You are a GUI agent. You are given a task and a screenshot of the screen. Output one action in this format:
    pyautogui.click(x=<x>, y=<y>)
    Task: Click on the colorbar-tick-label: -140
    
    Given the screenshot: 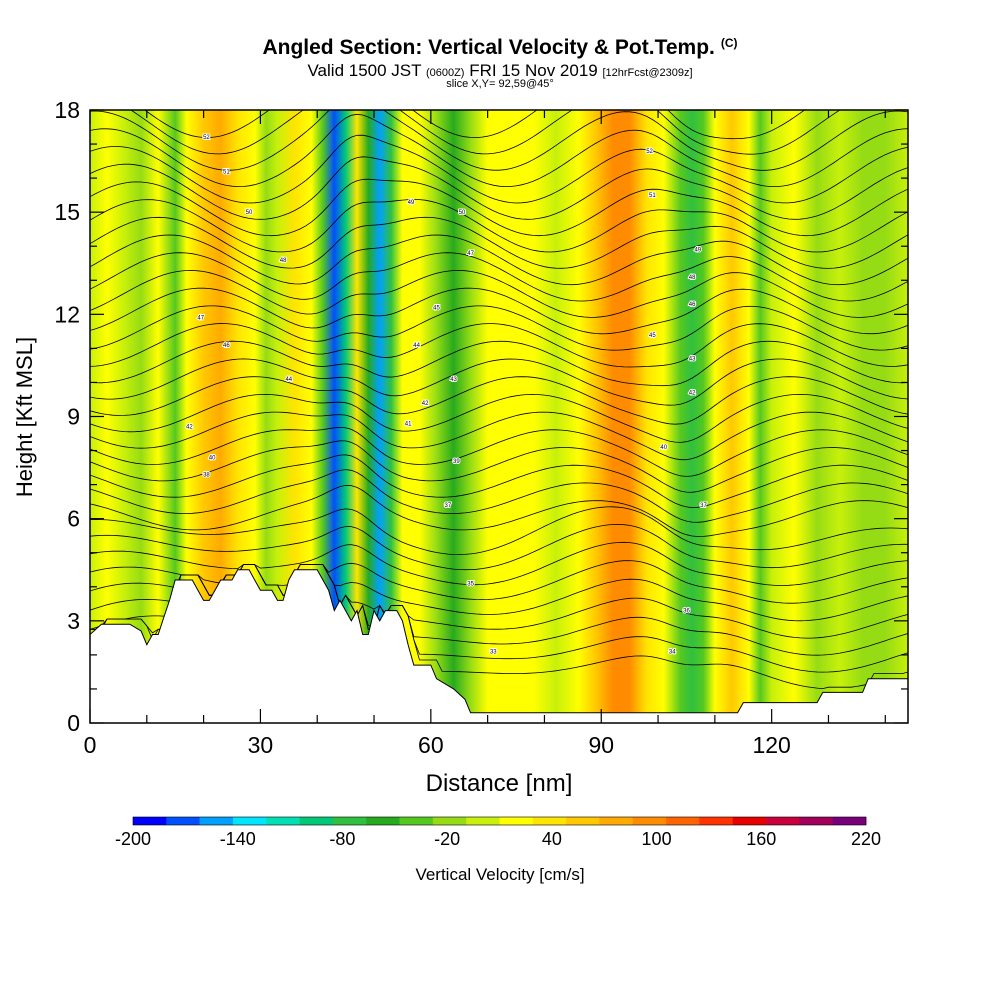 What is the action you would take?
    pyautogui.click(x=238, y=839)
    